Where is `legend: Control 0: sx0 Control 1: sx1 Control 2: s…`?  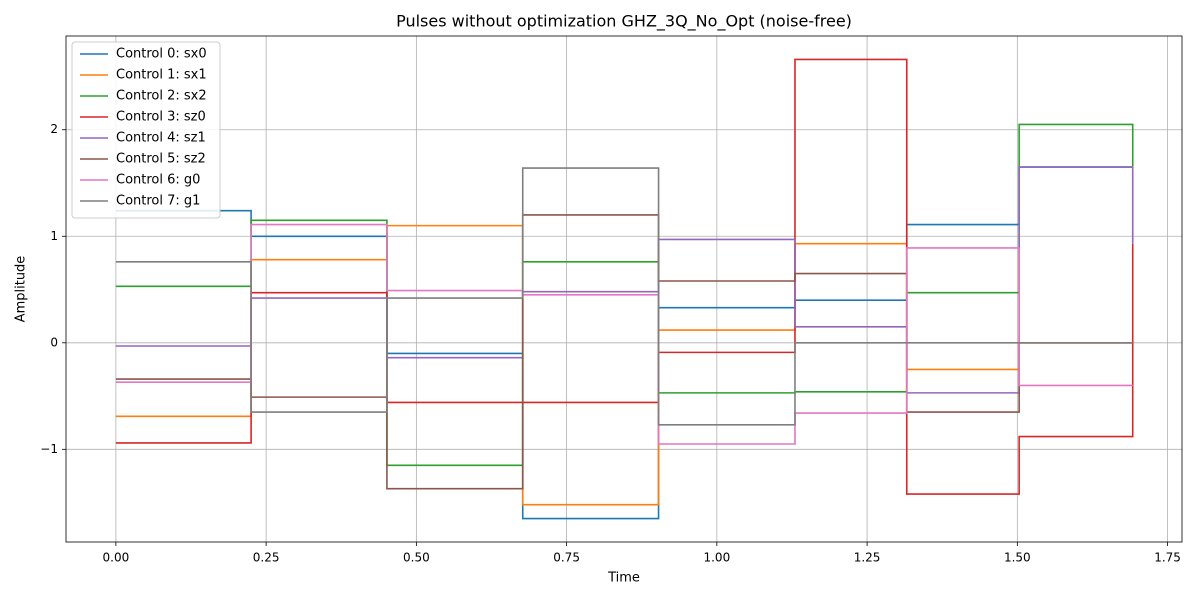
legend: Control 0: sx0 Control 1: sx1 Control 2: s… is located at coordinates (146, 130).